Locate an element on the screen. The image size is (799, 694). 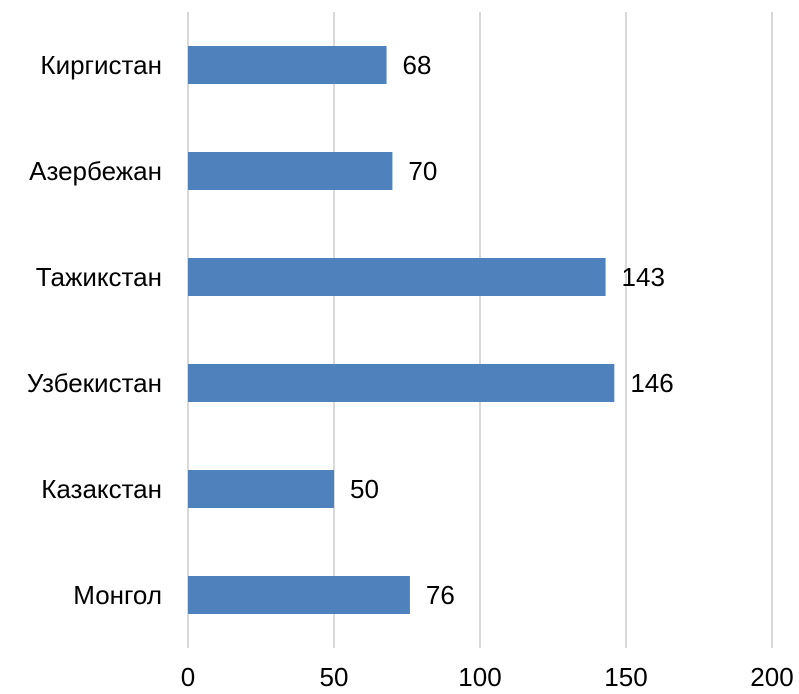
data-label-1: 68 is located at coordinates (417, 65).